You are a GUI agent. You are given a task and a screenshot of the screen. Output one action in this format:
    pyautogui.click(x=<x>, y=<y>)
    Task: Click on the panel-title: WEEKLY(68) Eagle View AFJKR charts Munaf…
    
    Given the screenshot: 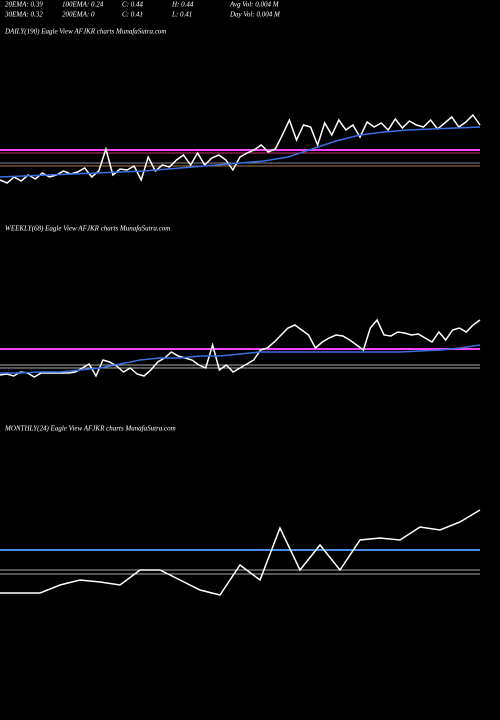 What is the action you would take?
    pyautogui.click(x=87, y=229)
    